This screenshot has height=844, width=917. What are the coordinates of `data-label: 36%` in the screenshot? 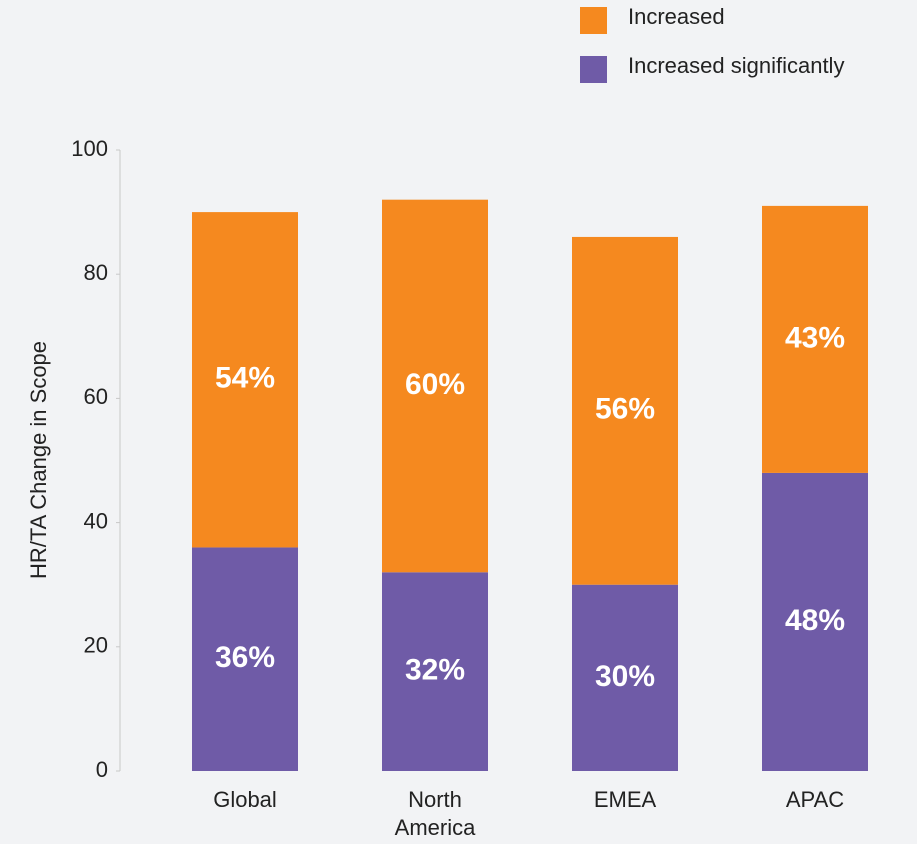 It's located at (245, 657).